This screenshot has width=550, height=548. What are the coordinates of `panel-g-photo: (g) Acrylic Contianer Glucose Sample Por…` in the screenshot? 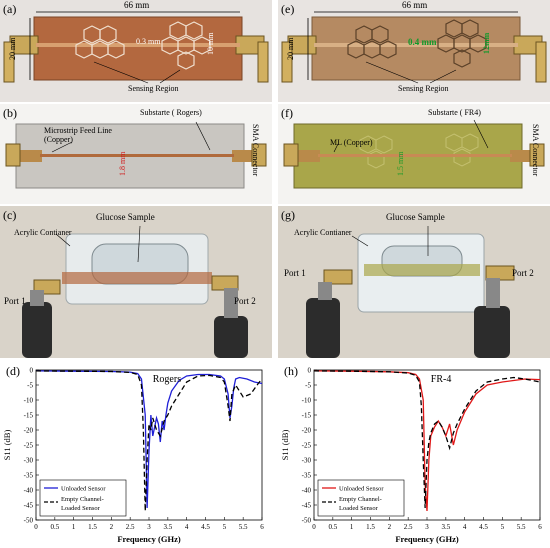 It's located at (414, 282).